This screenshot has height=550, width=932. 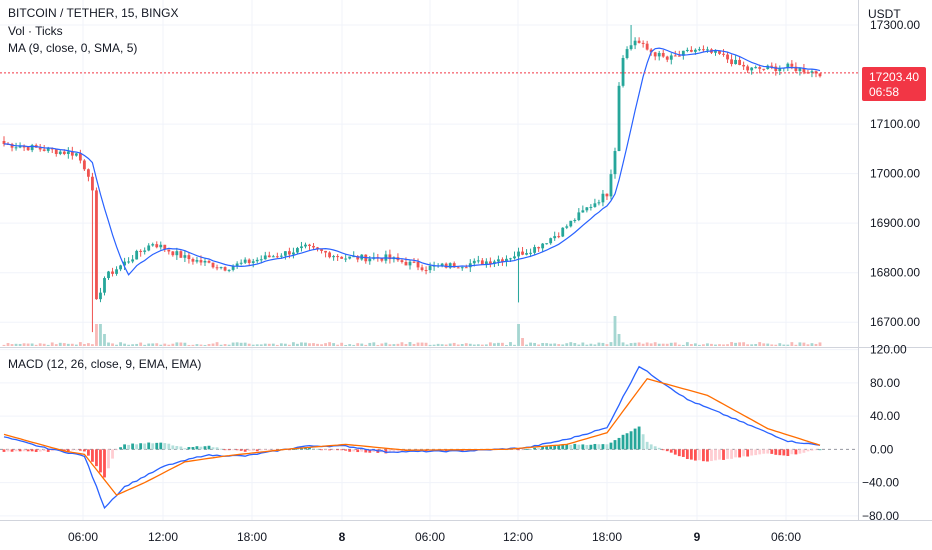 I want to click on time-axis: 06:00 12:00 18:00 8 06:00 12:00 18:00 9 06:00, so click(x=466, y=532).